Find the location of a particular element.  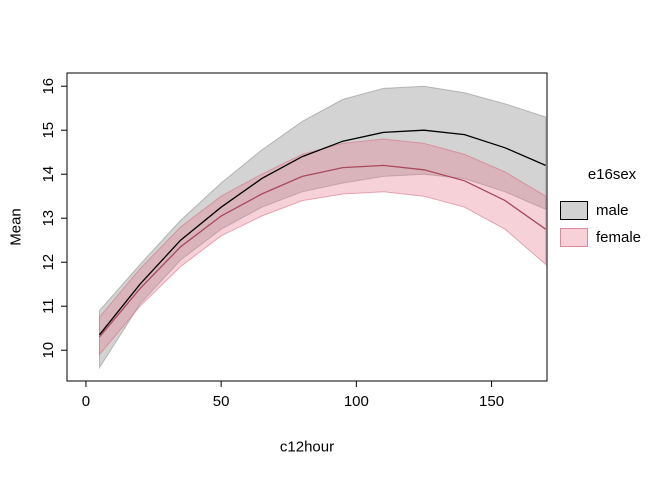

y-axis-title: Mean is located at coordinates (16, 227).